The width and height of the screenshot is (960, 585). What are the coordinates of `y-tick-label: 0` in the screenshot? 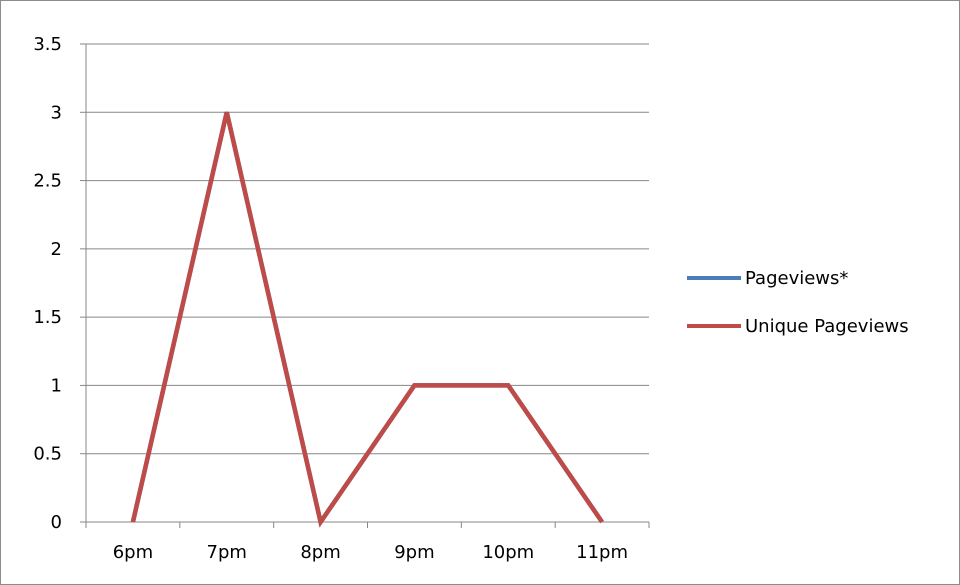 It's located at (56, 522).